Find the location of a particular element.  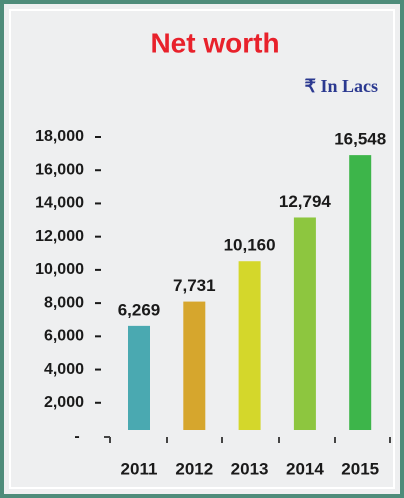

y-tick-label: 18,000 is located at coordinates (59, 136).